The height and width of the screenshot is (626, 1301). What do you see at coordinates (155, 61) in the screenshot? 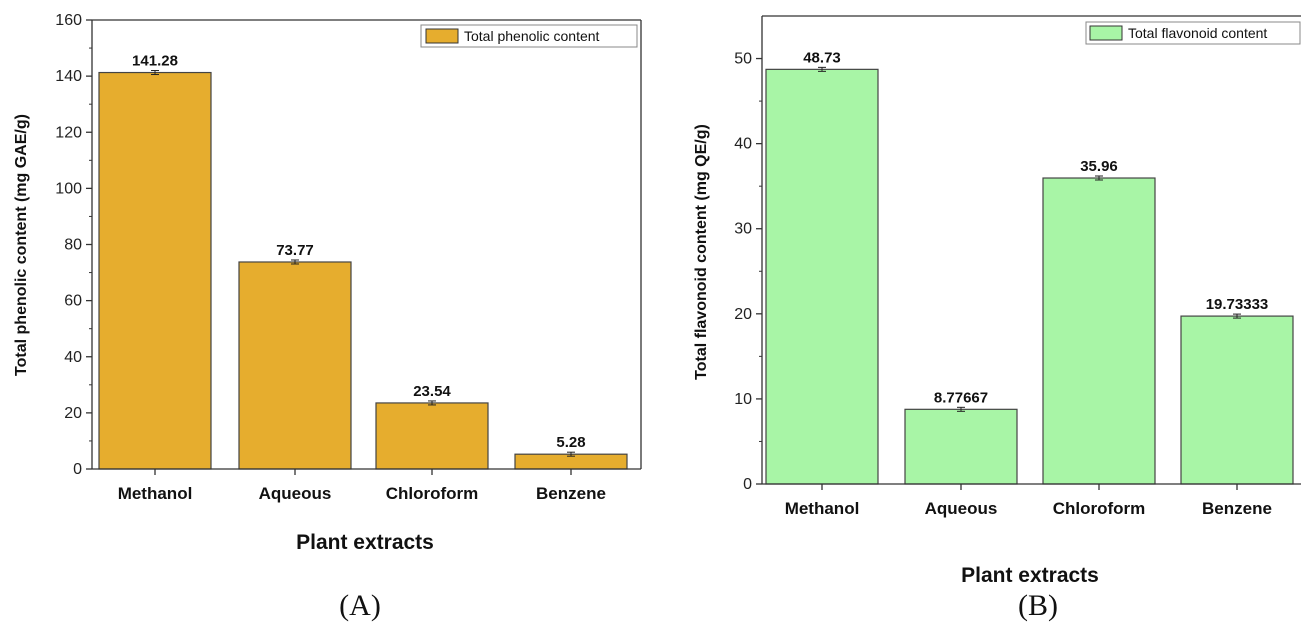
I see `chart-a-data-label: 141.28` at bounding box center [155, 61].